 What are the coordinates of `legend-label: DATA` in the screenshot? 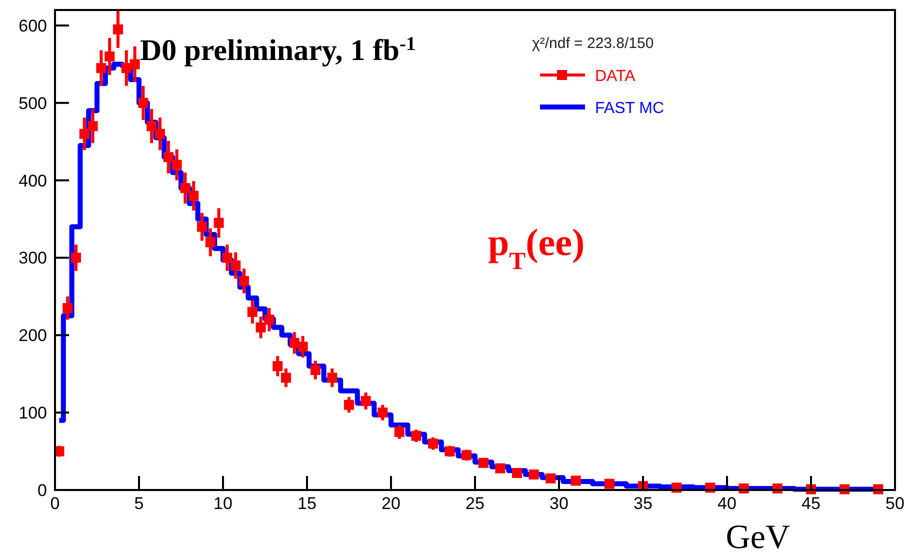 It's located at (615, 76).